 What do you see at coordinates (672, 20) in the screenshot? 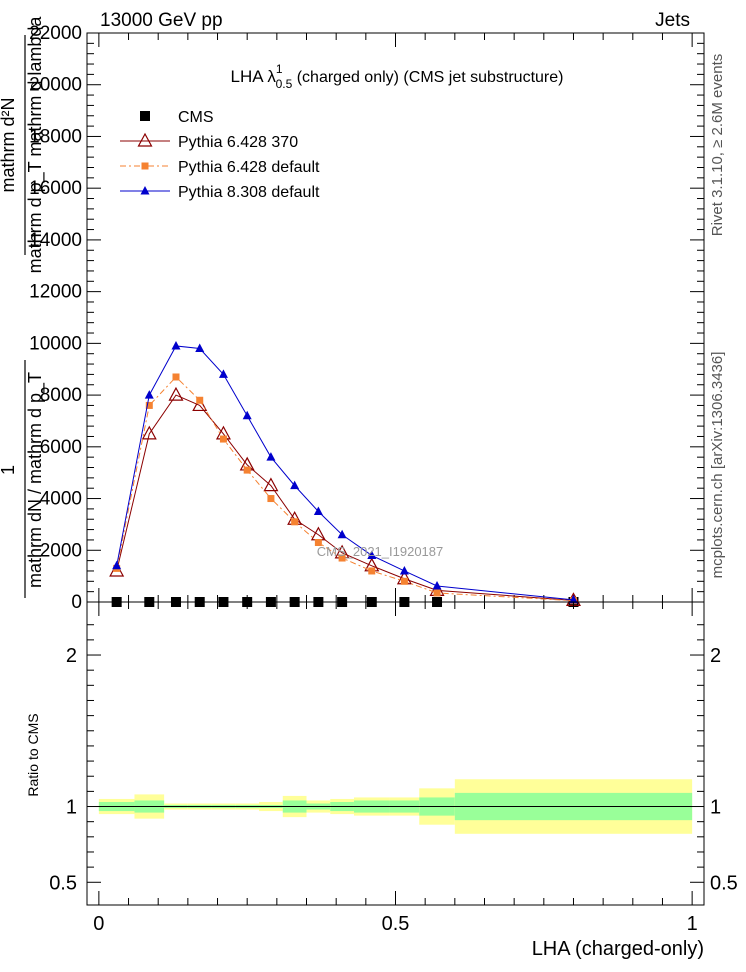
I see `header-right: Jets` at bounding box center [672, 20].